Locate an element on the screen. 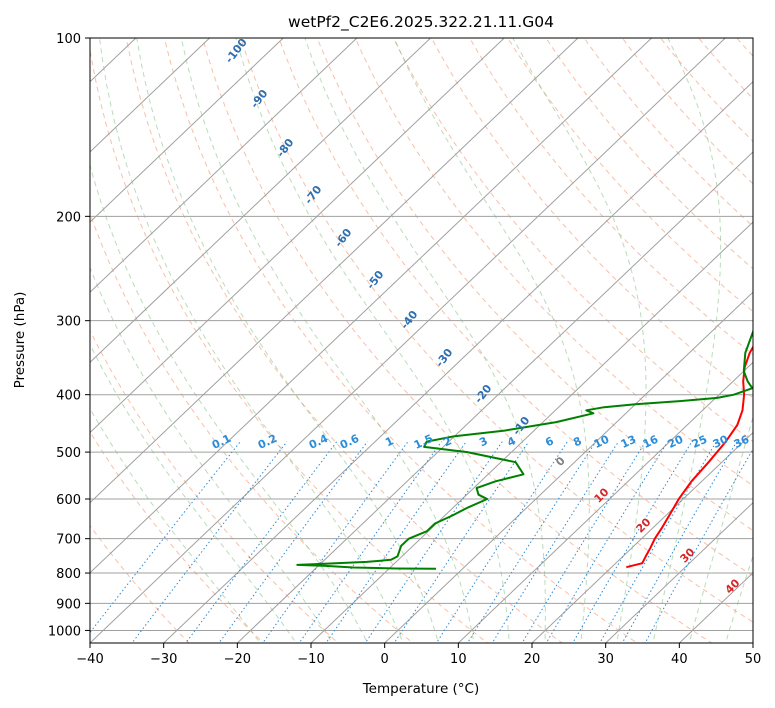  temperature-profile is located at coordinates (689, 457).